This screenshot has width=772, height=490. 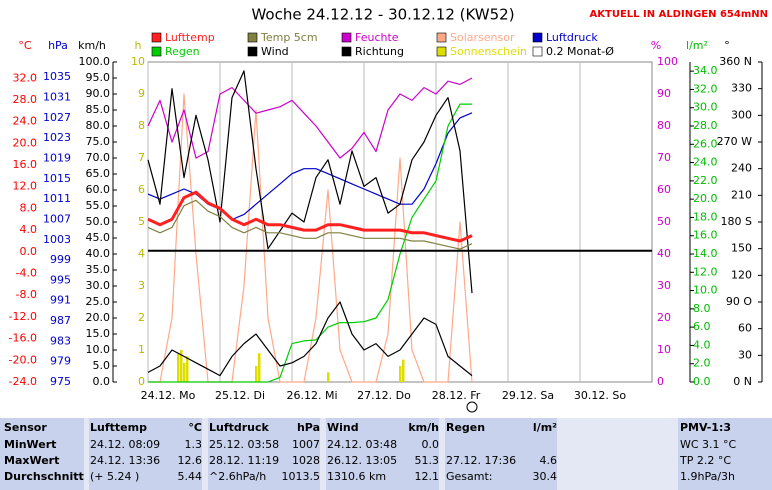 What do you see at coordinates (572, 37) in the screenshot?
I see `legend-label: Luftdruck` at bounding box center [572, 37].